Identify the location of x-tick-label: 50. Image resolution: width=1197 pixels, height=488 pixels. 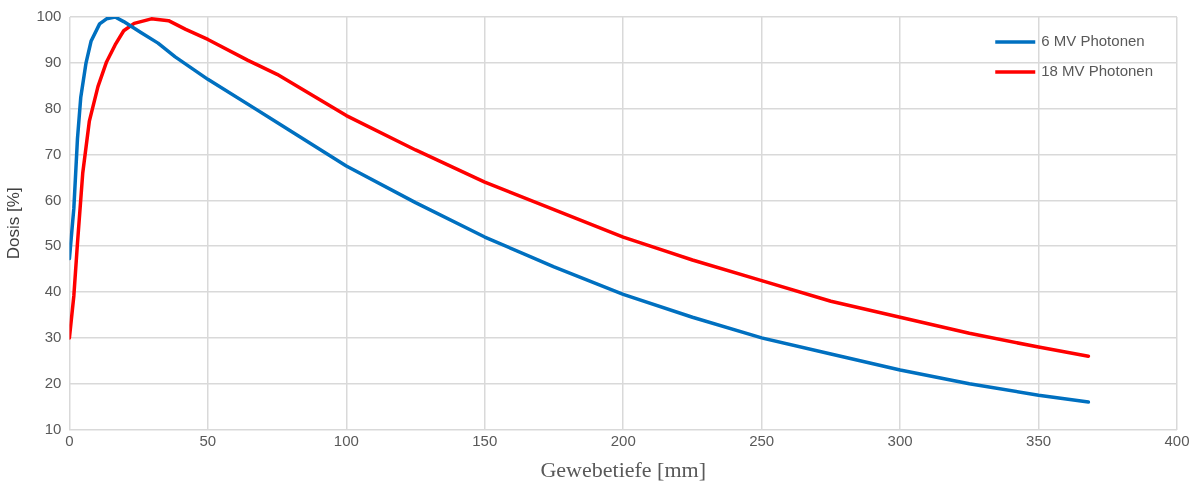
(208, 440).